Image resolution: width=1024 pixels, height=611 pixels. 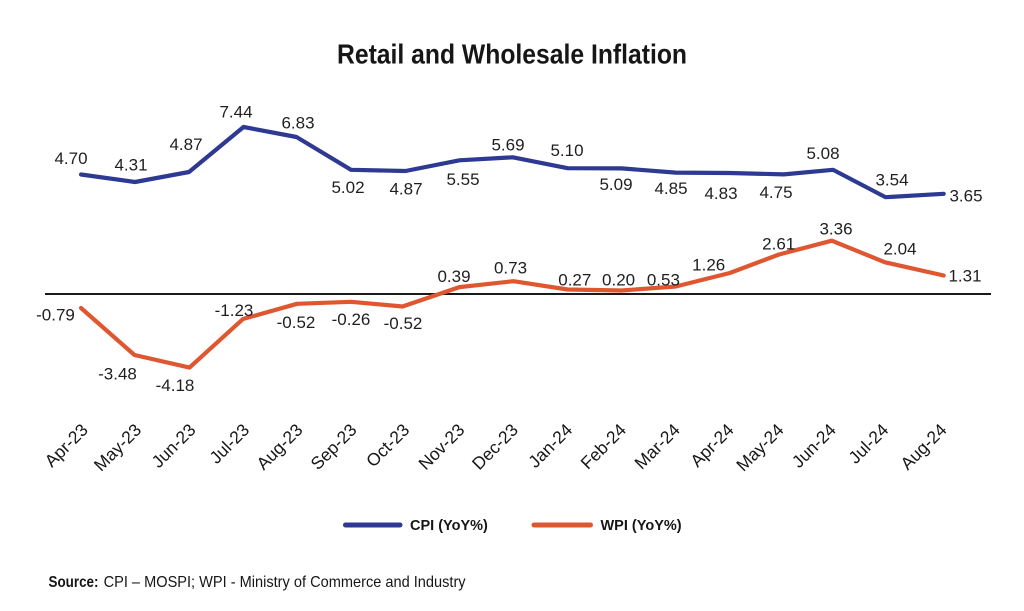 I want to click on svg-text: Mar-24, so click(x=657, y=447).